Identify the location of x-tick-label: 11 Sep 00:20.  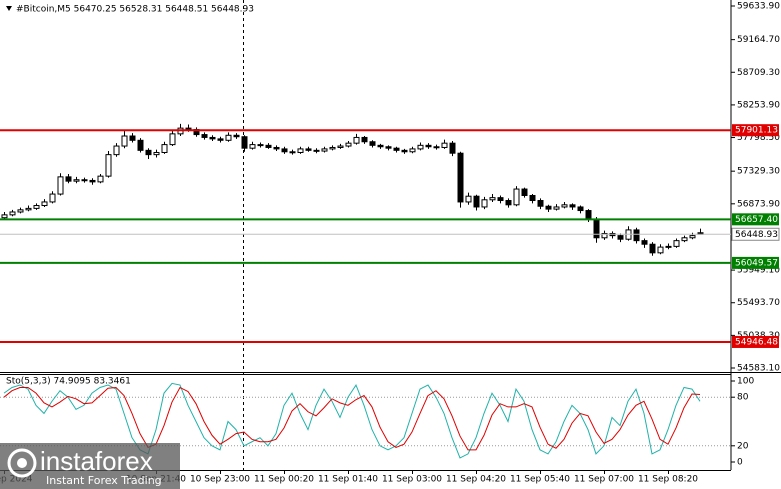
(284, 480).